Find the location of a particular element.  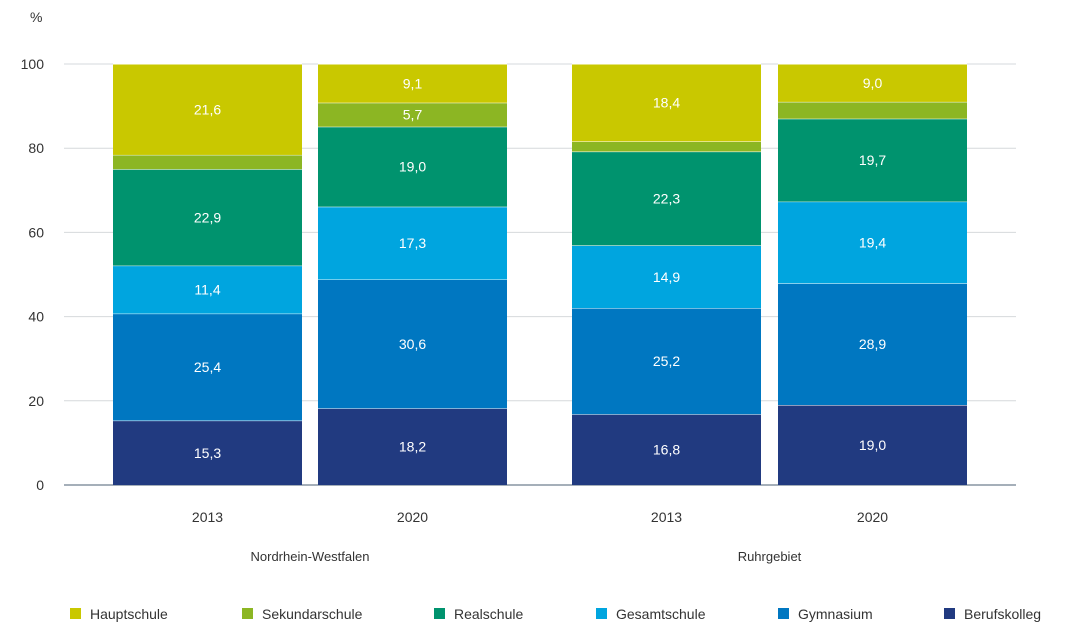

group-label: Ruhrgebiet is located at coordinates (770, 556).